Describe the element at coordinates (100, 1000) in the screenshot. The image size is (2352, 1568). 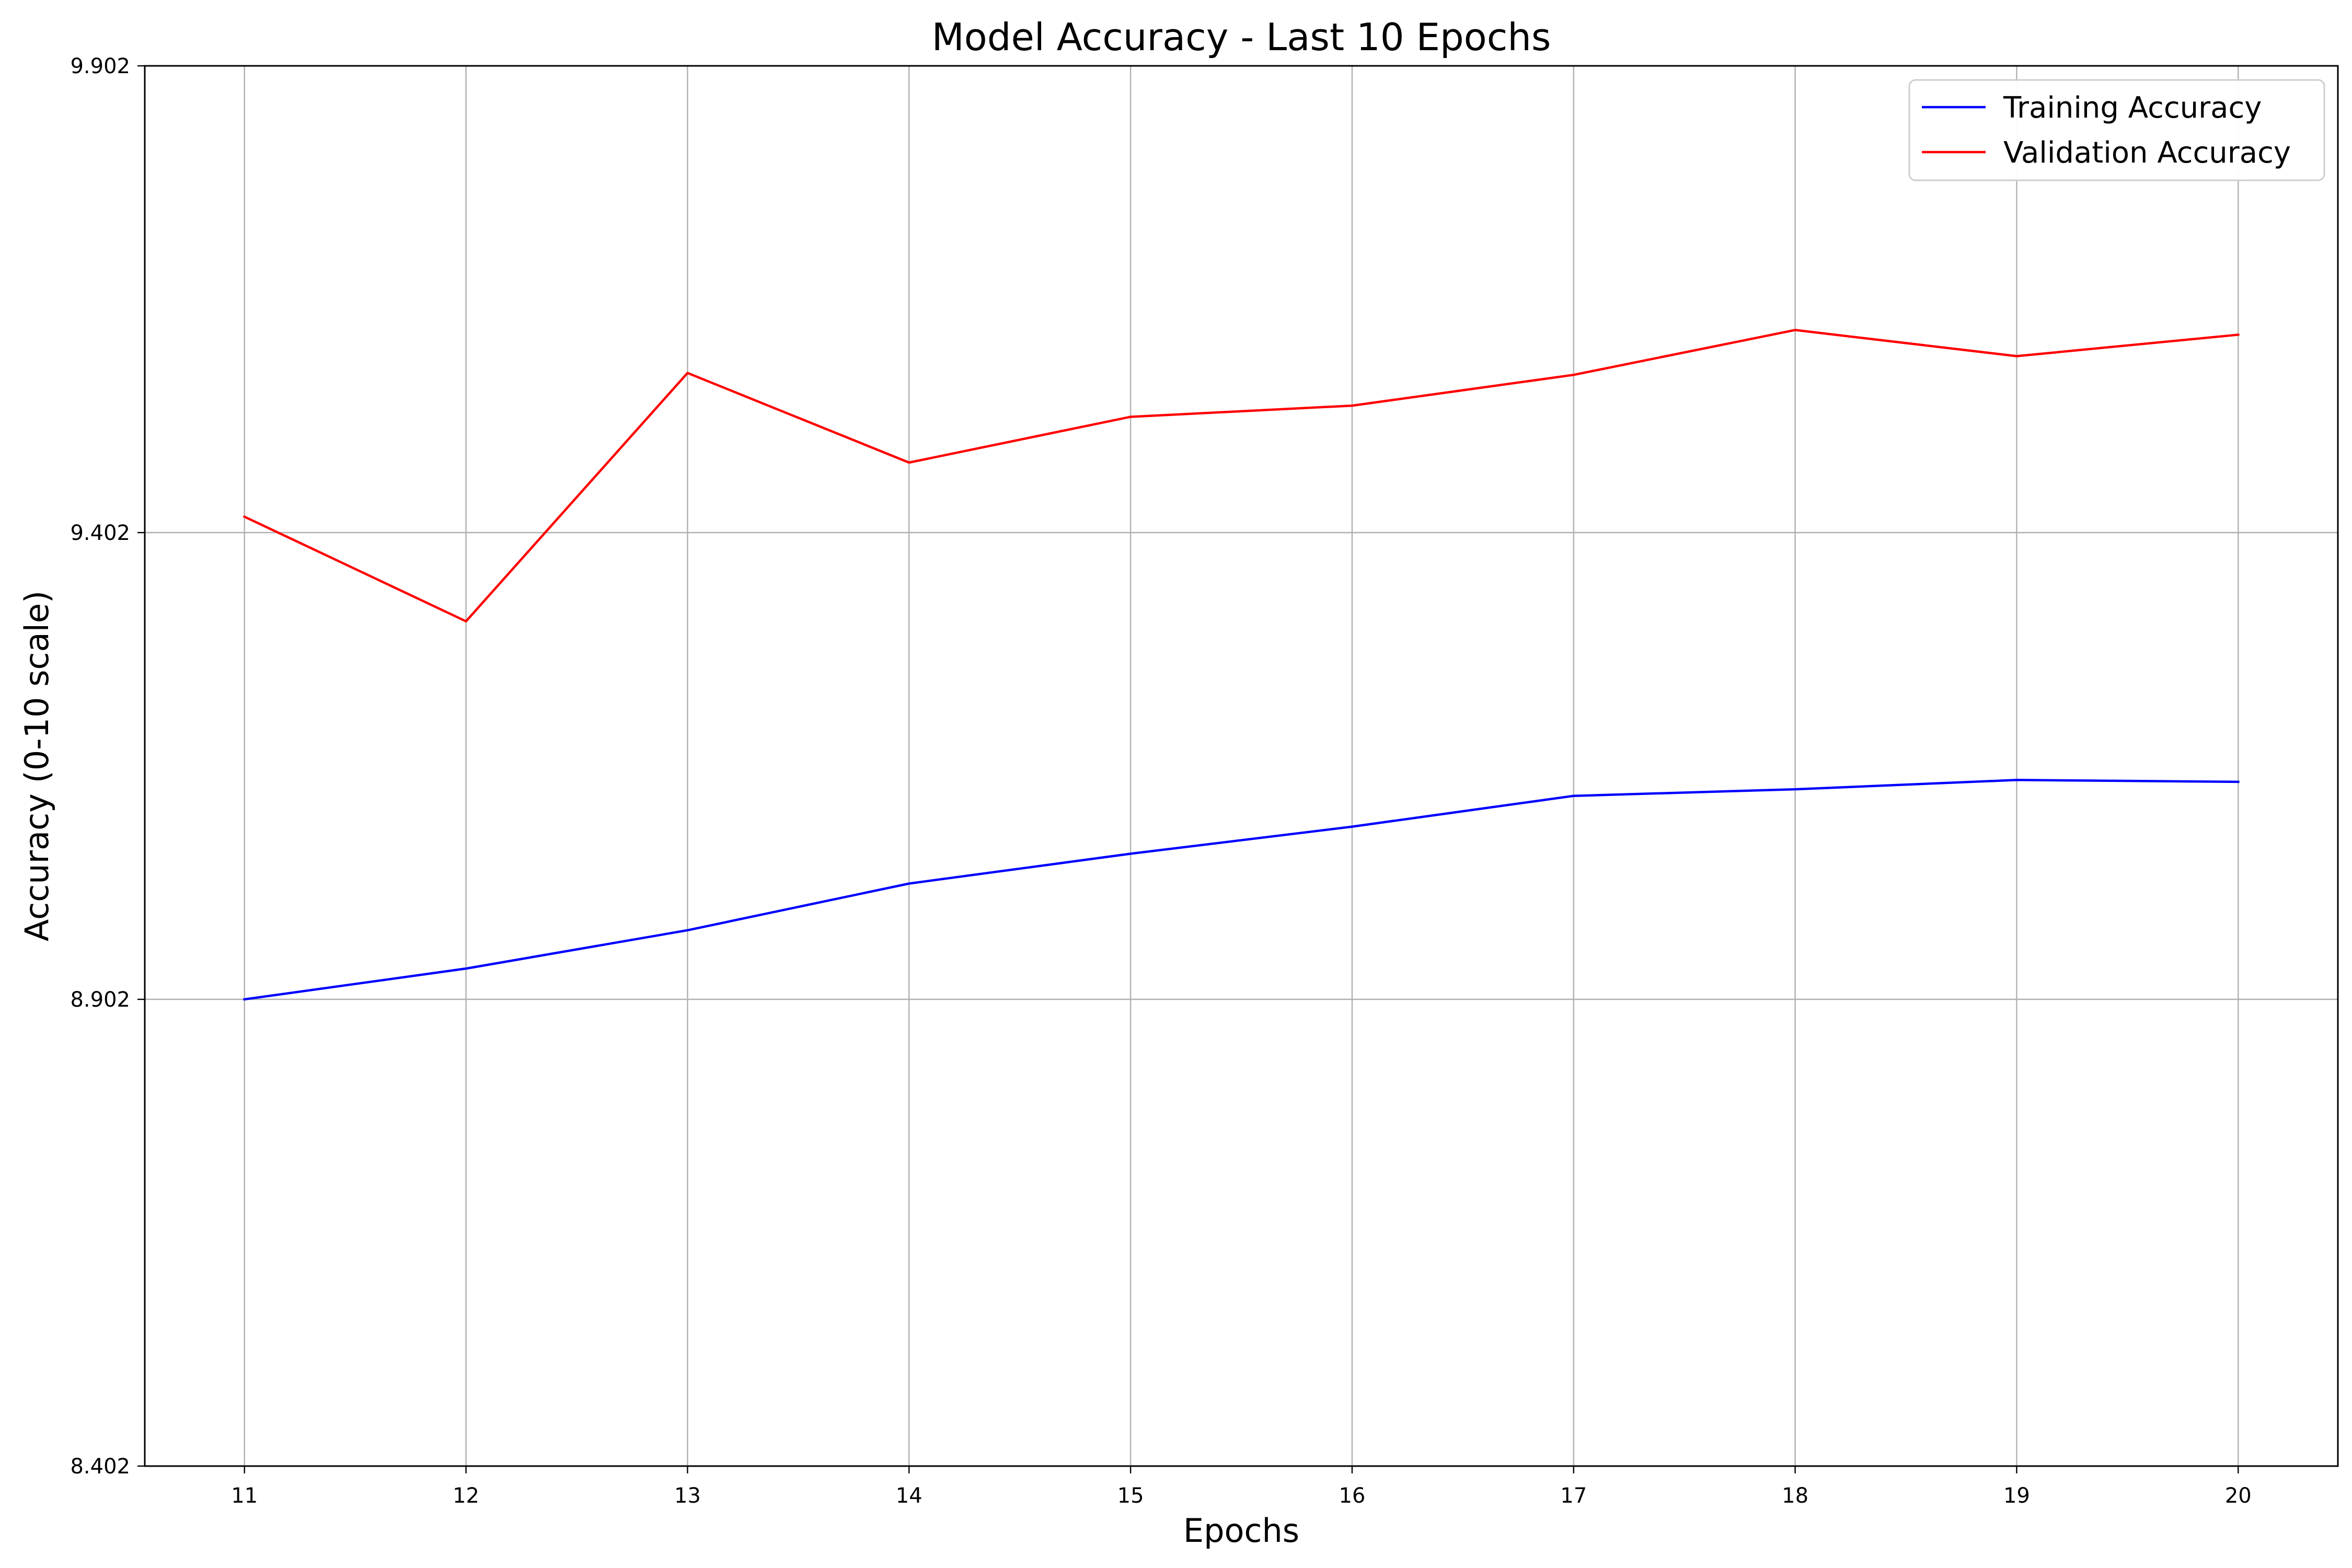
I see `y-tick-label: 8.902` at that location.